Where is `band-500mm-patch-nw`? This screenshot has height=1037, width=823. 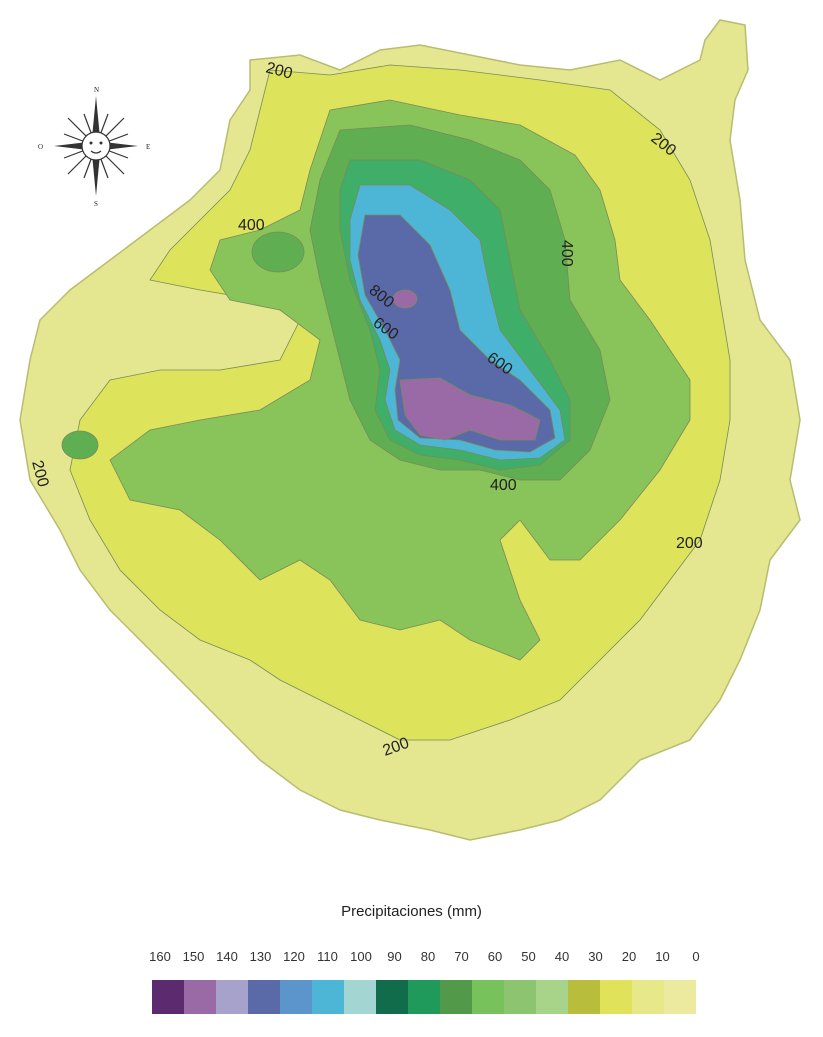
band-500mm-patch-nw is located at coordinates (278, 252).